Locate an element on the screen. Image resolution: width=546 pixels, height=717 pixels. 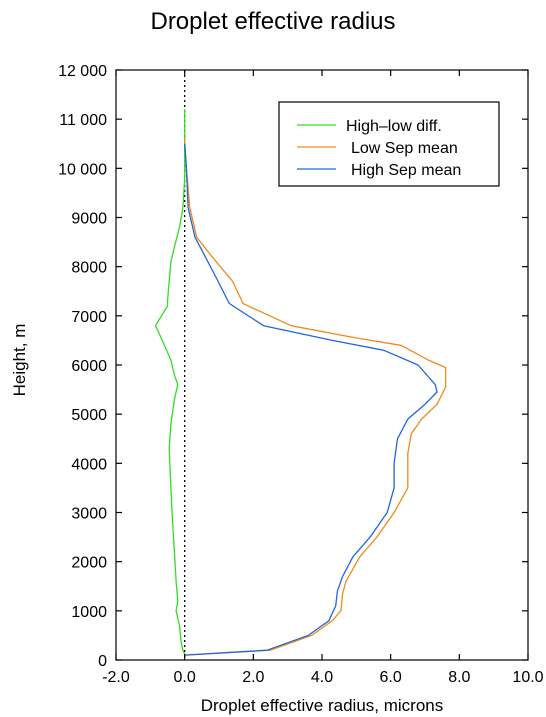
y-tick-label: 6000 is located at coordinates (89, 366).